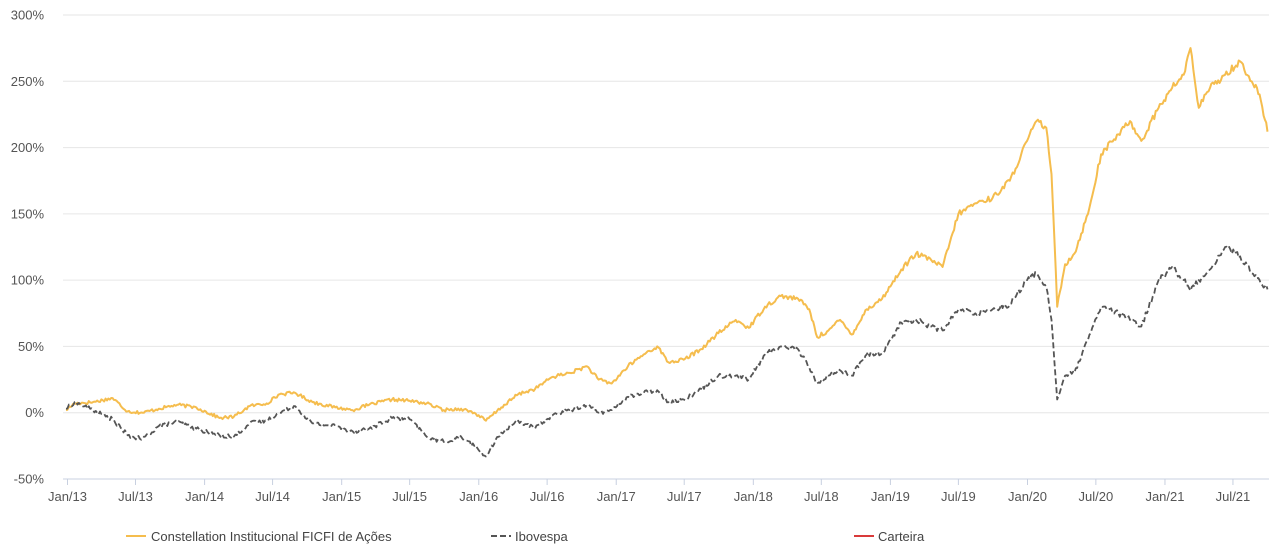  I want to click on y-tick-label: 0%, so click(34, 412).